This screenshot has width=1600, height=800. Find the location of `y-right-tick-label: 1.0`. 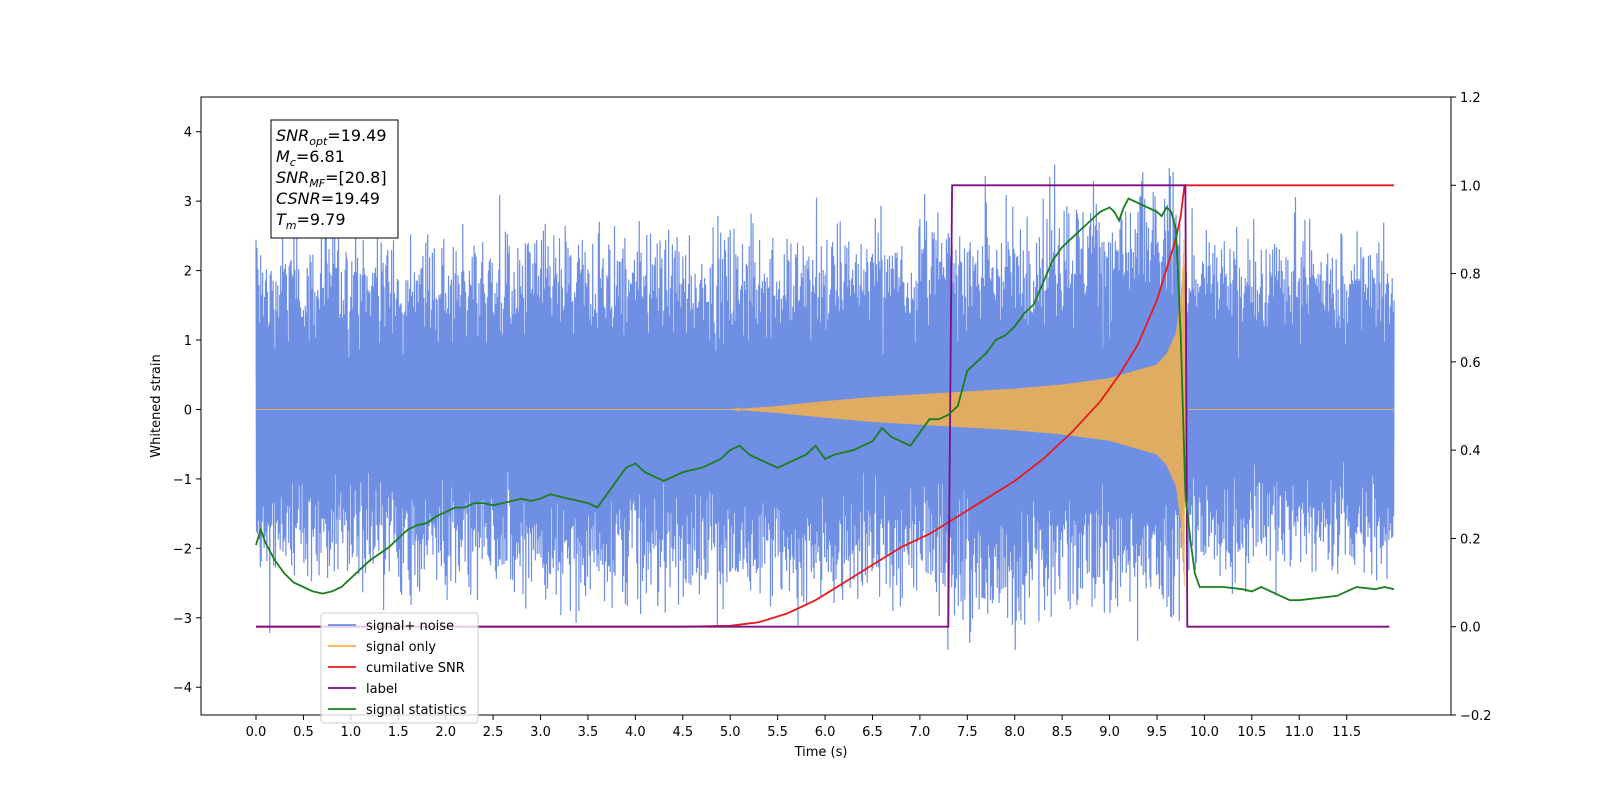

y-right-tick-label: 1.0 is located at coordinates (1470, 186).